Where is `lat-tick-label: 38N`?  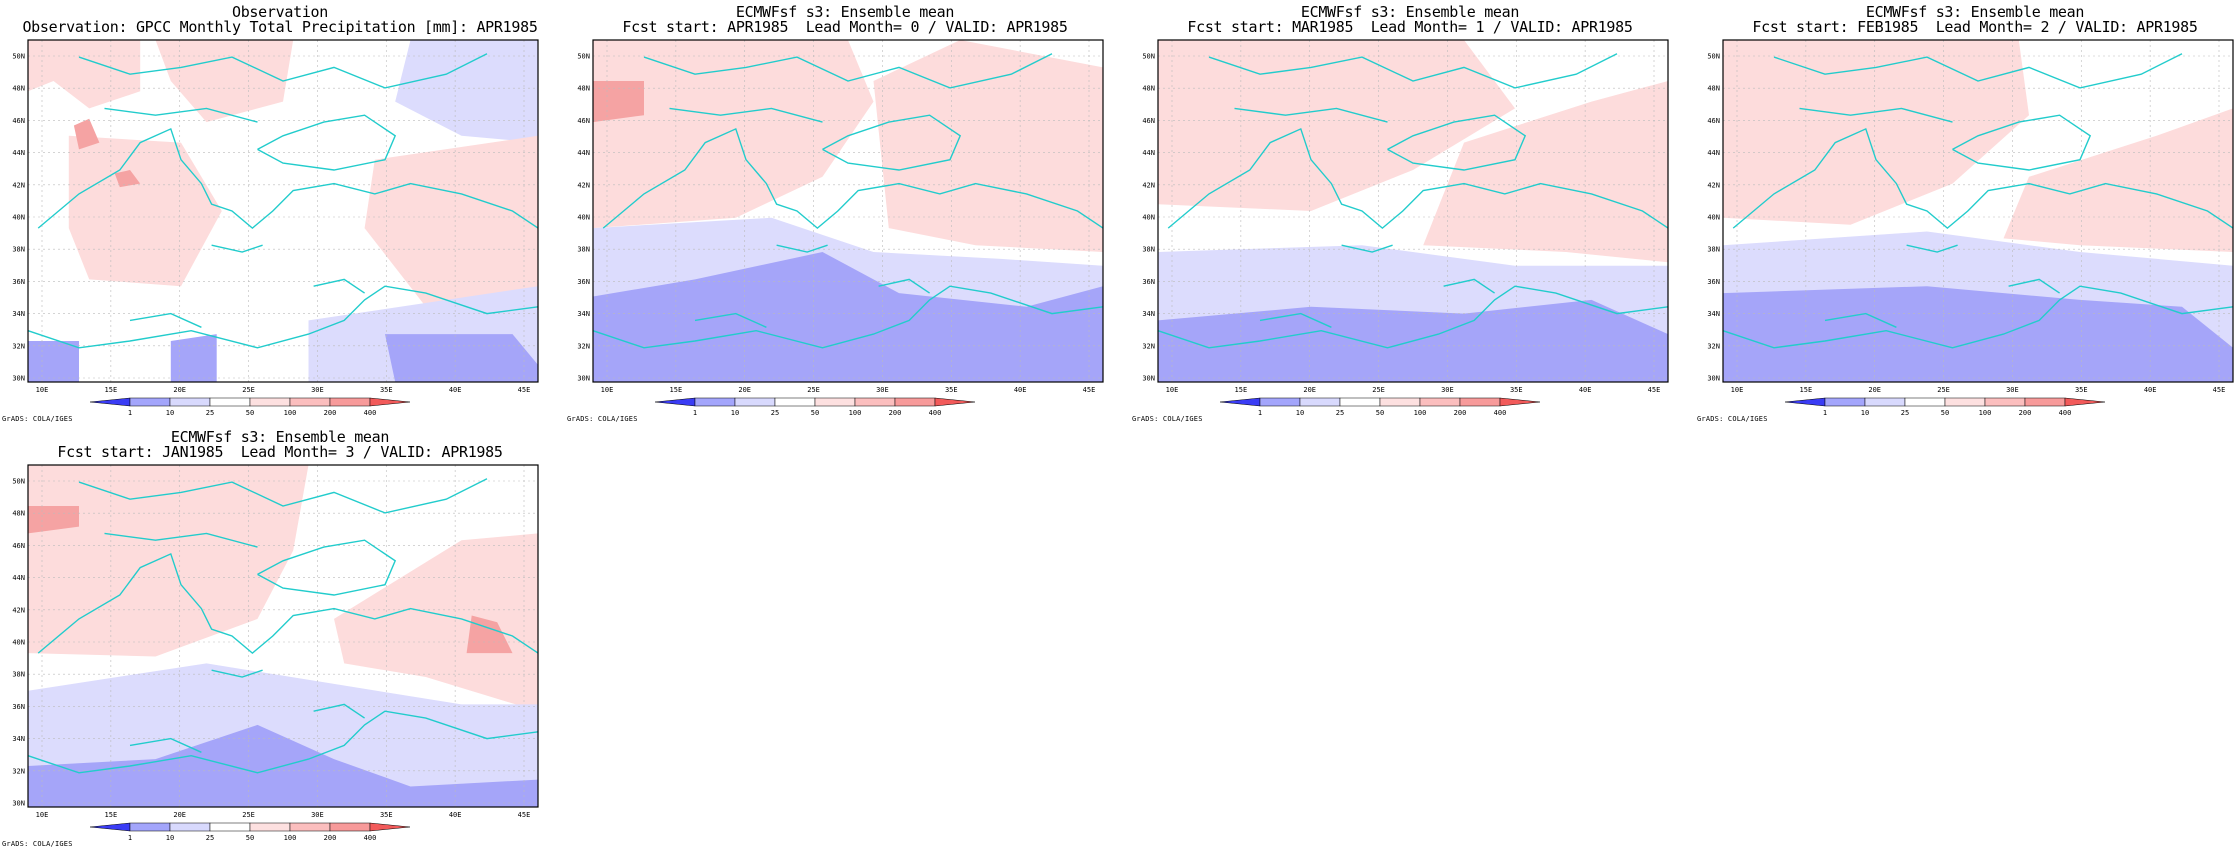
lat-tick-label: 38N is located at coordinates (18, 250).